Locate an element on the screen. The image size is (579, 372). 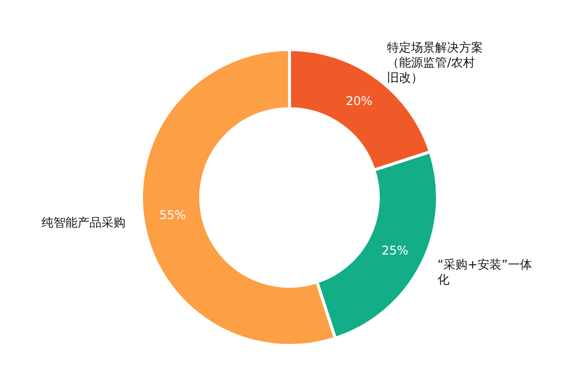
data-label: 20% is located at coordinates (359, 101).